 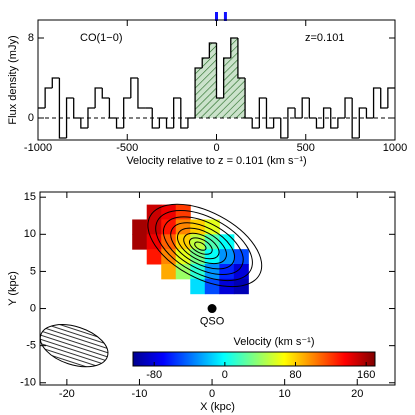 I want to click on colorbar-tick-label: 0, so click(x=225, y=375).